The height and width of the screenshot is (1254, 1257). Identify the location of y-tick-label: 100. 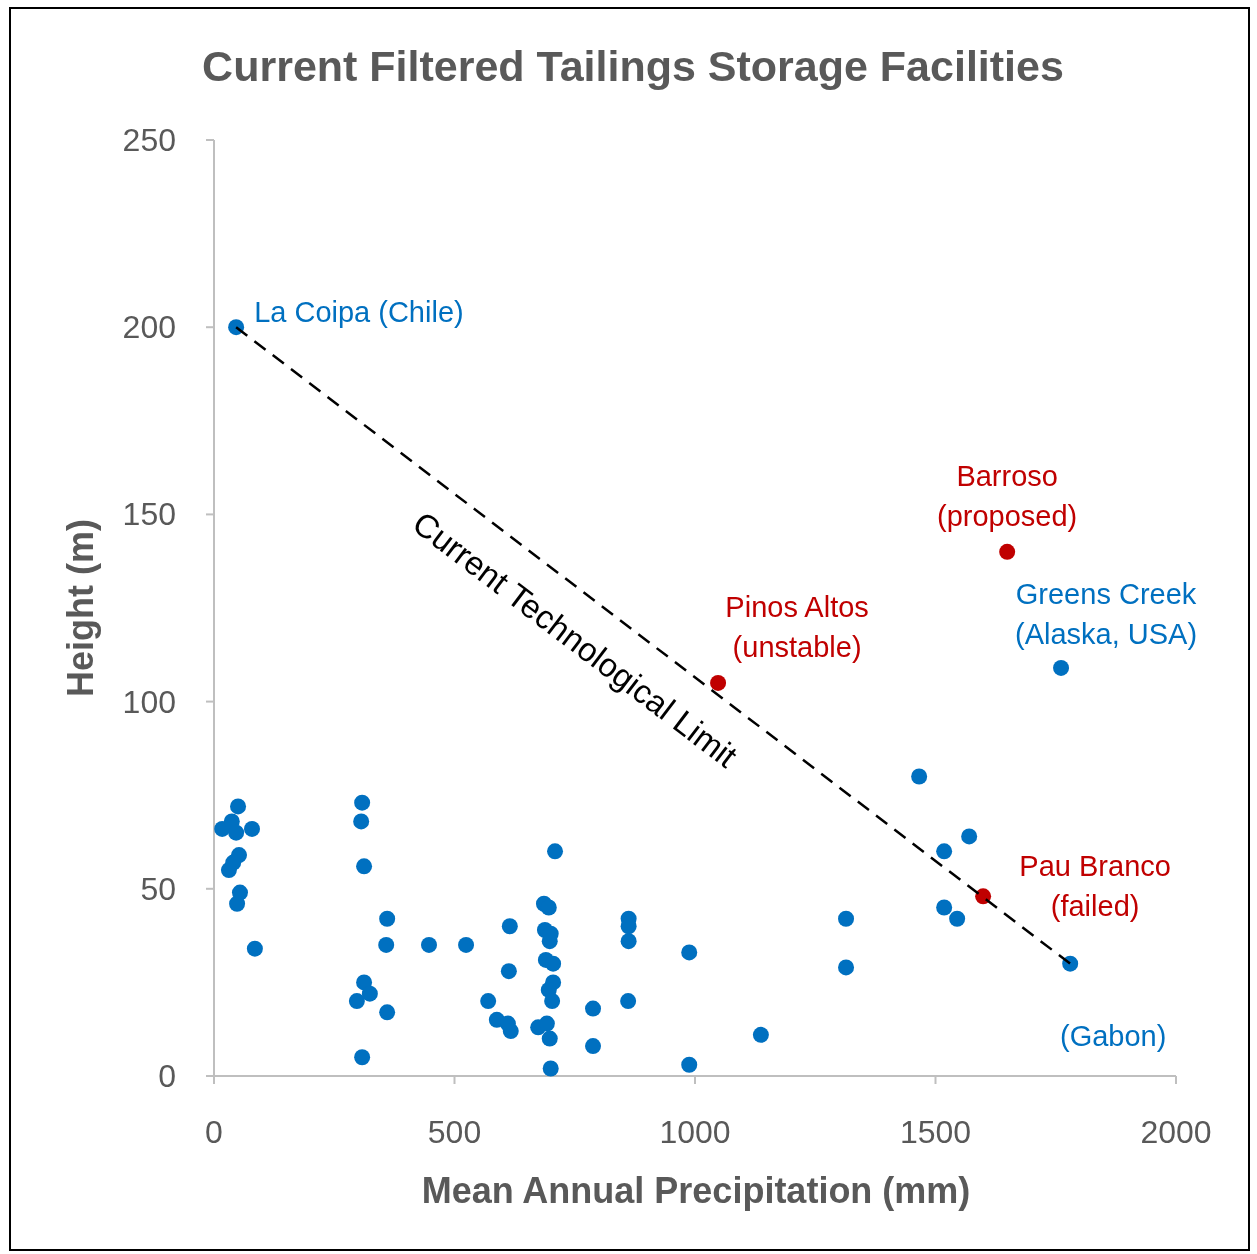
(149, 701).